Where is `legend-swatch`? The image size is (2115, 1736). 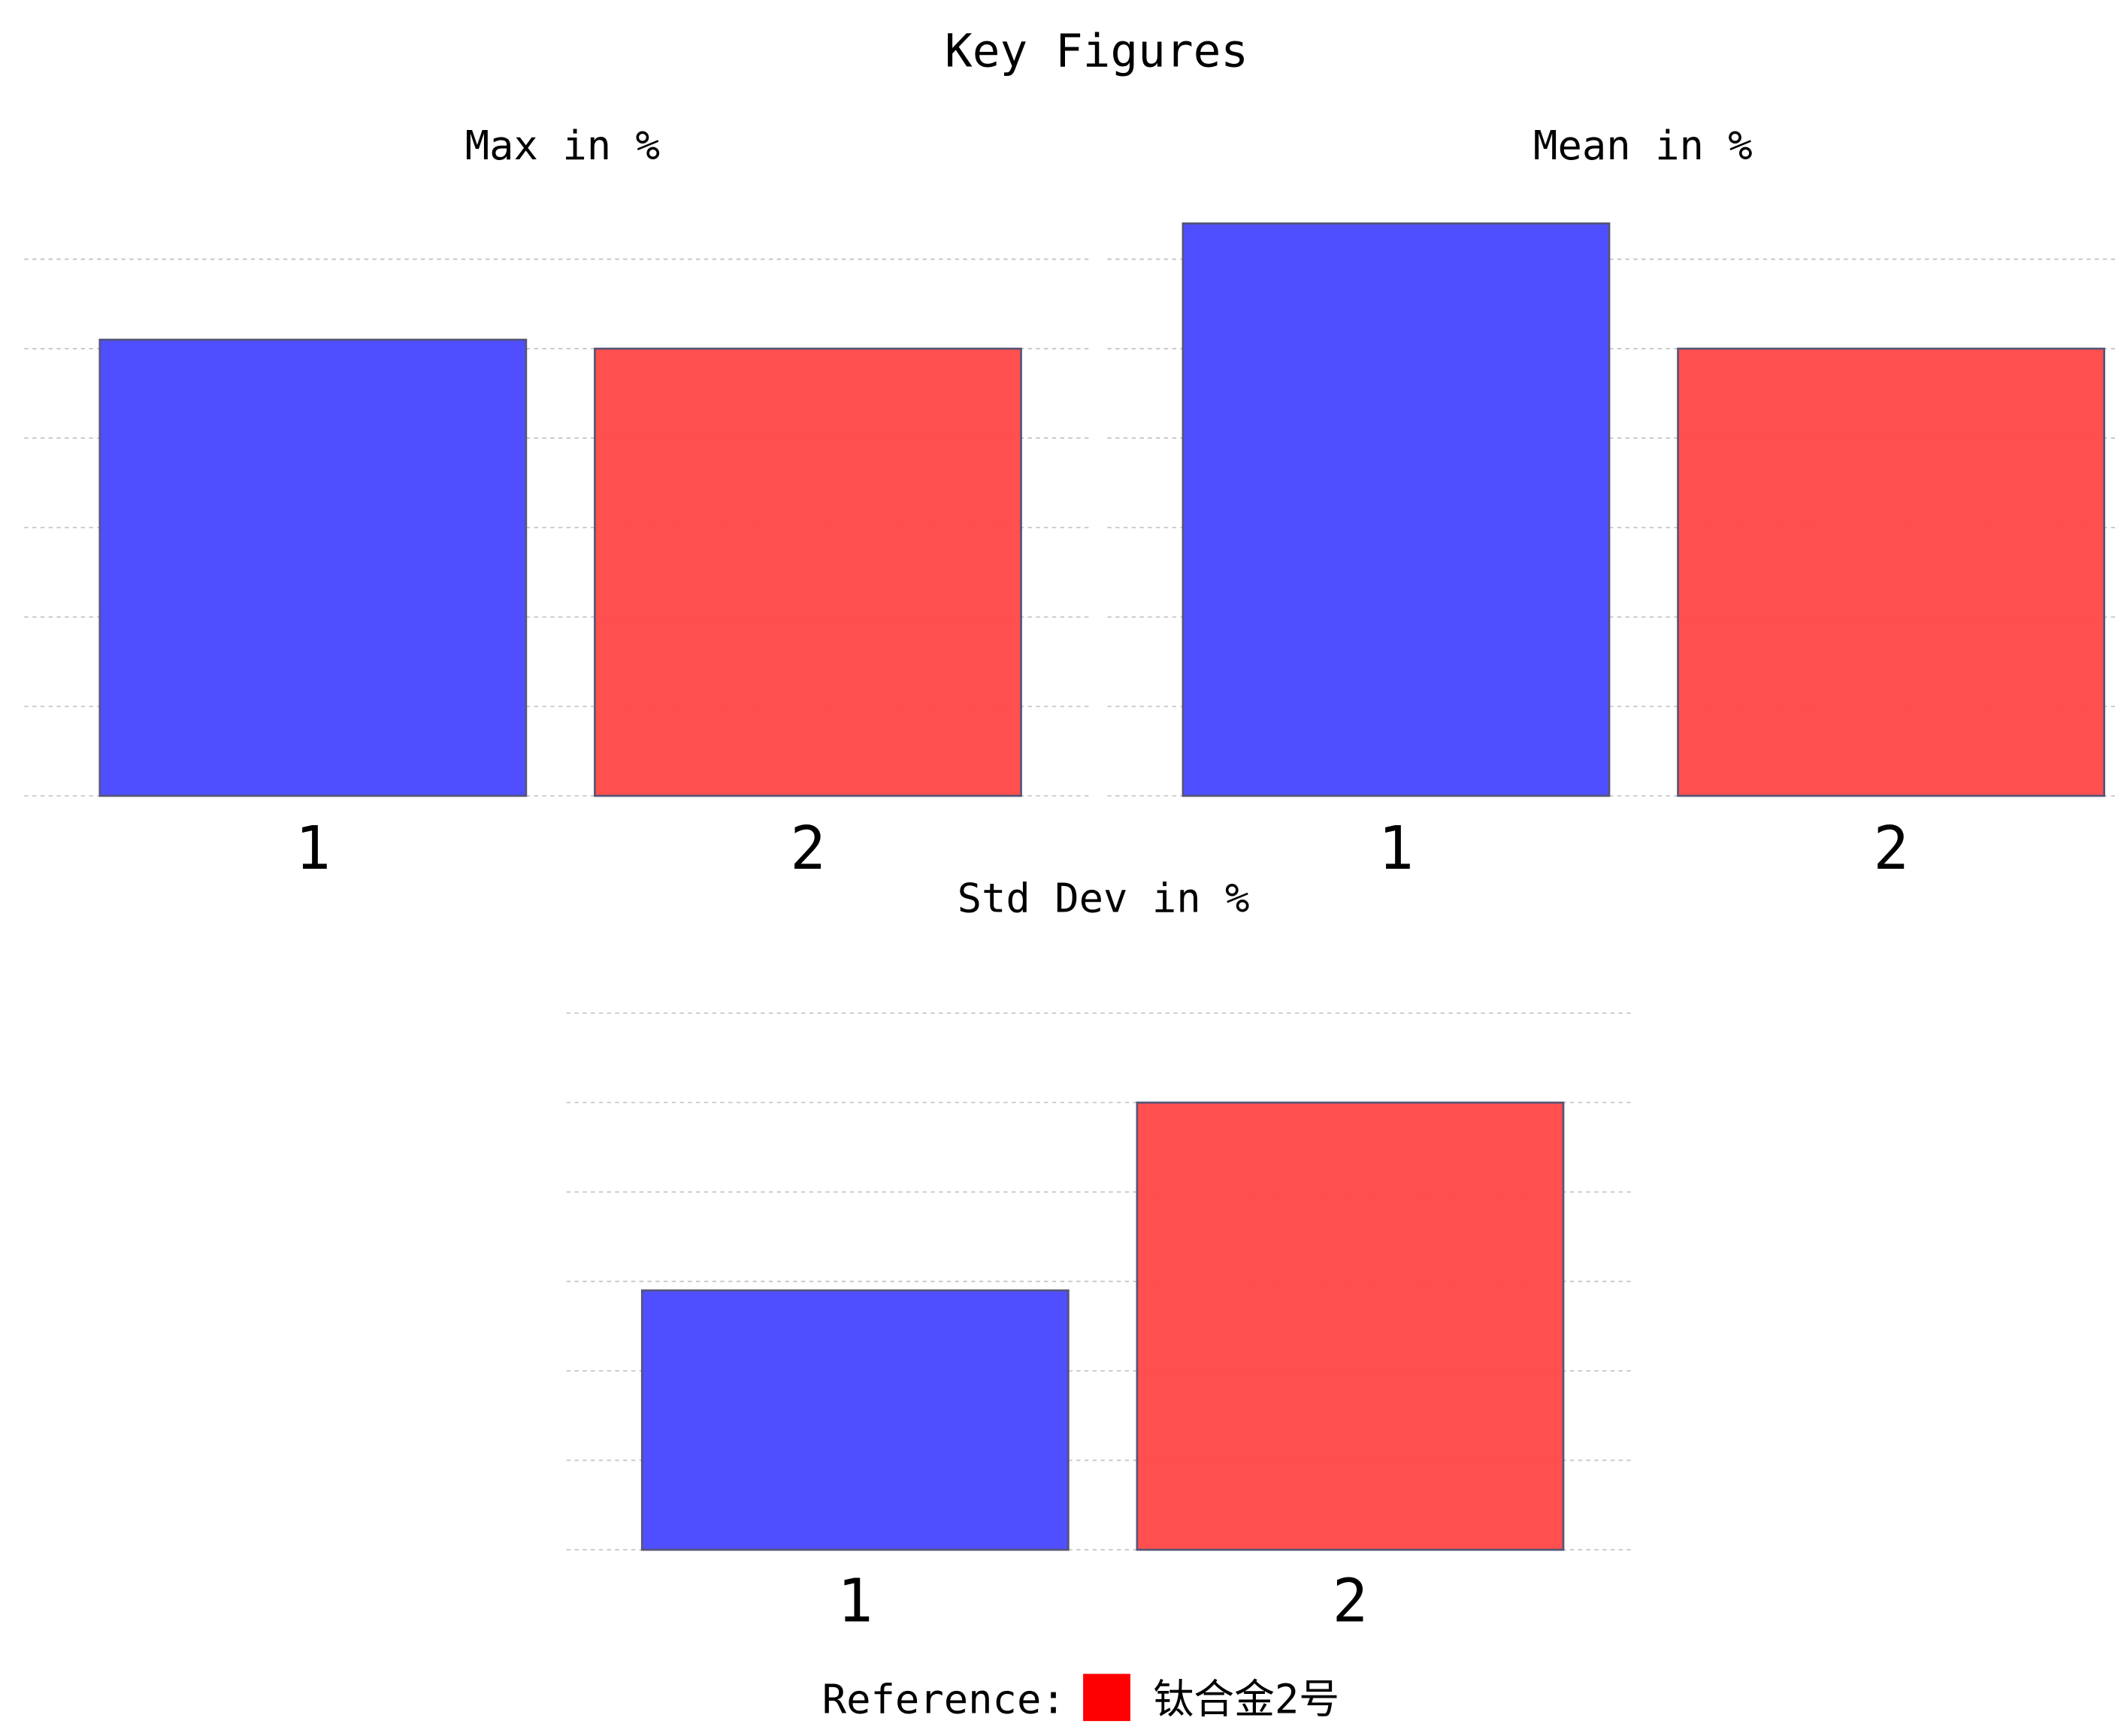 legend-swatch is located at coordinates (1106, 1698).